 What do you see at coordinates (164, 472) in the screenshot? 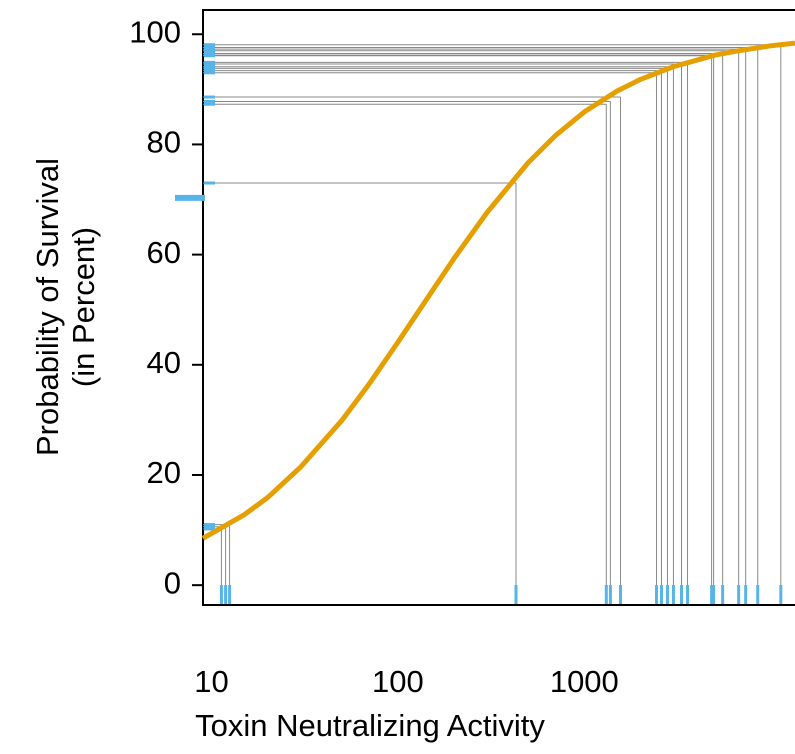
I see `y-tick-label: 20` at bounding box center [164, 472].